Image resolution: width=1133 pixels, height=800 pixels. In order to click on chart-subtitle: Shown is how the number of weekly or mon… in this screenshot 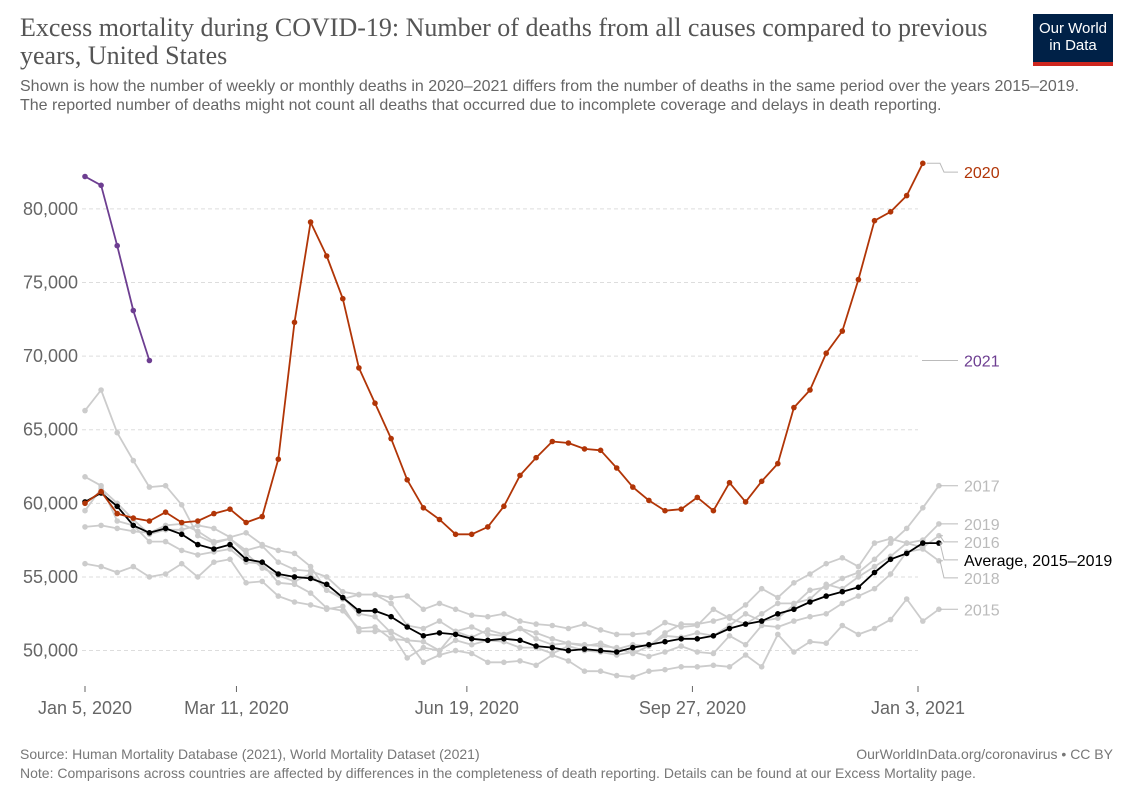, I will do `click(550, 96)`.